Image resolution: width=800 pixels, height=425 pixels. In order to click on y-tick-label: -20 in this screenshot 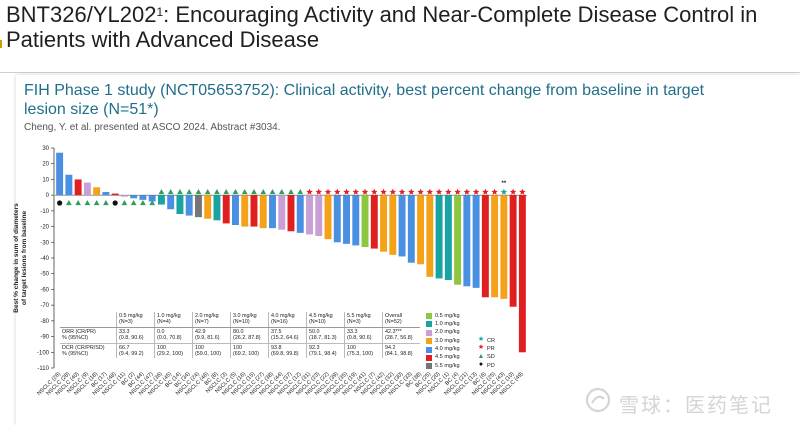, I will do `click(44, 228)`.